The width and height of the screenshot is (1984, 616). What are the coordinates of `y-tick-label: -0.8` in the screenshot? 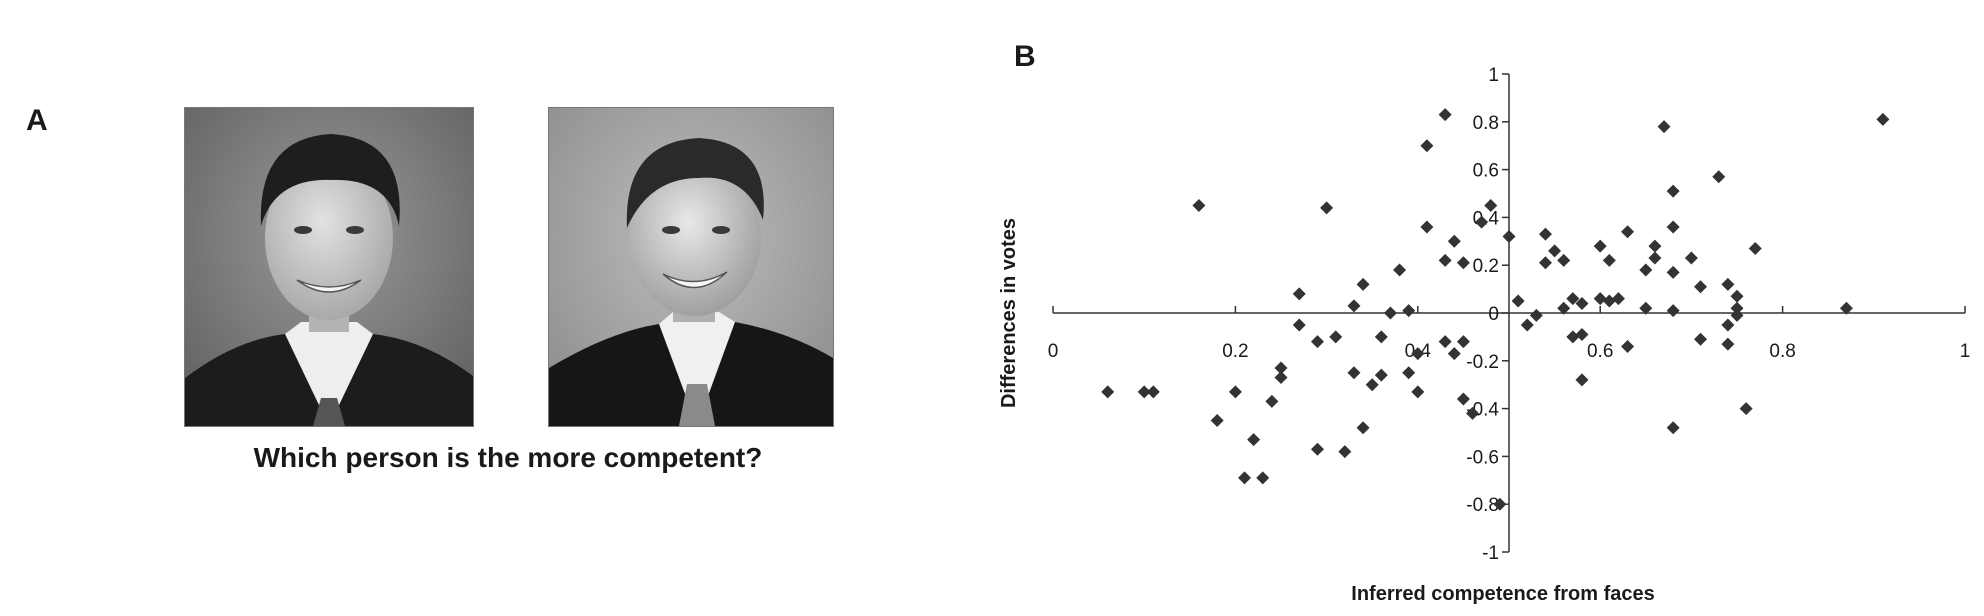 It's located at (1482, 505).